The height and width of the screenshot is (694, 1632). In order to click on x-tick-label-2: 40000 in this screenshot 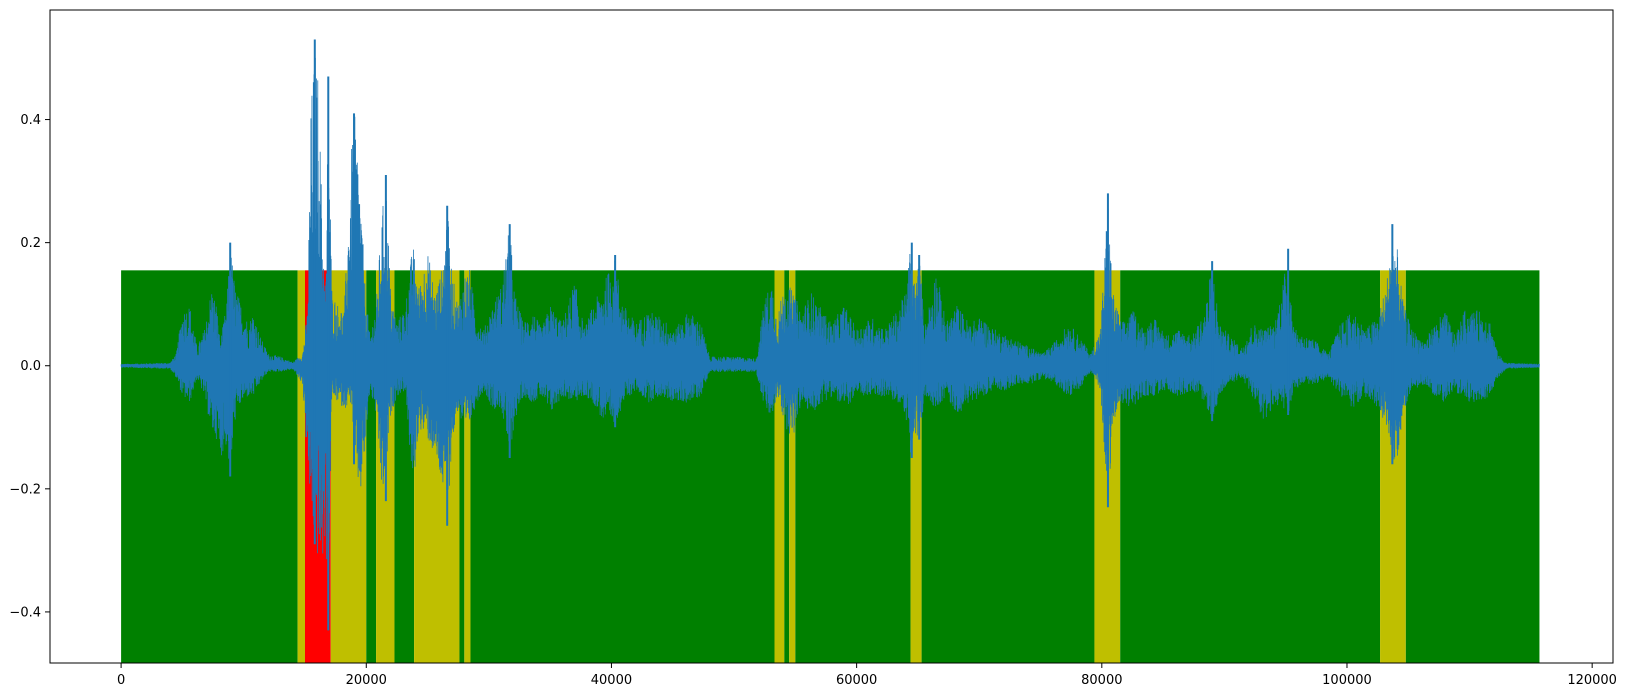, I will do `click(611, 680)`.